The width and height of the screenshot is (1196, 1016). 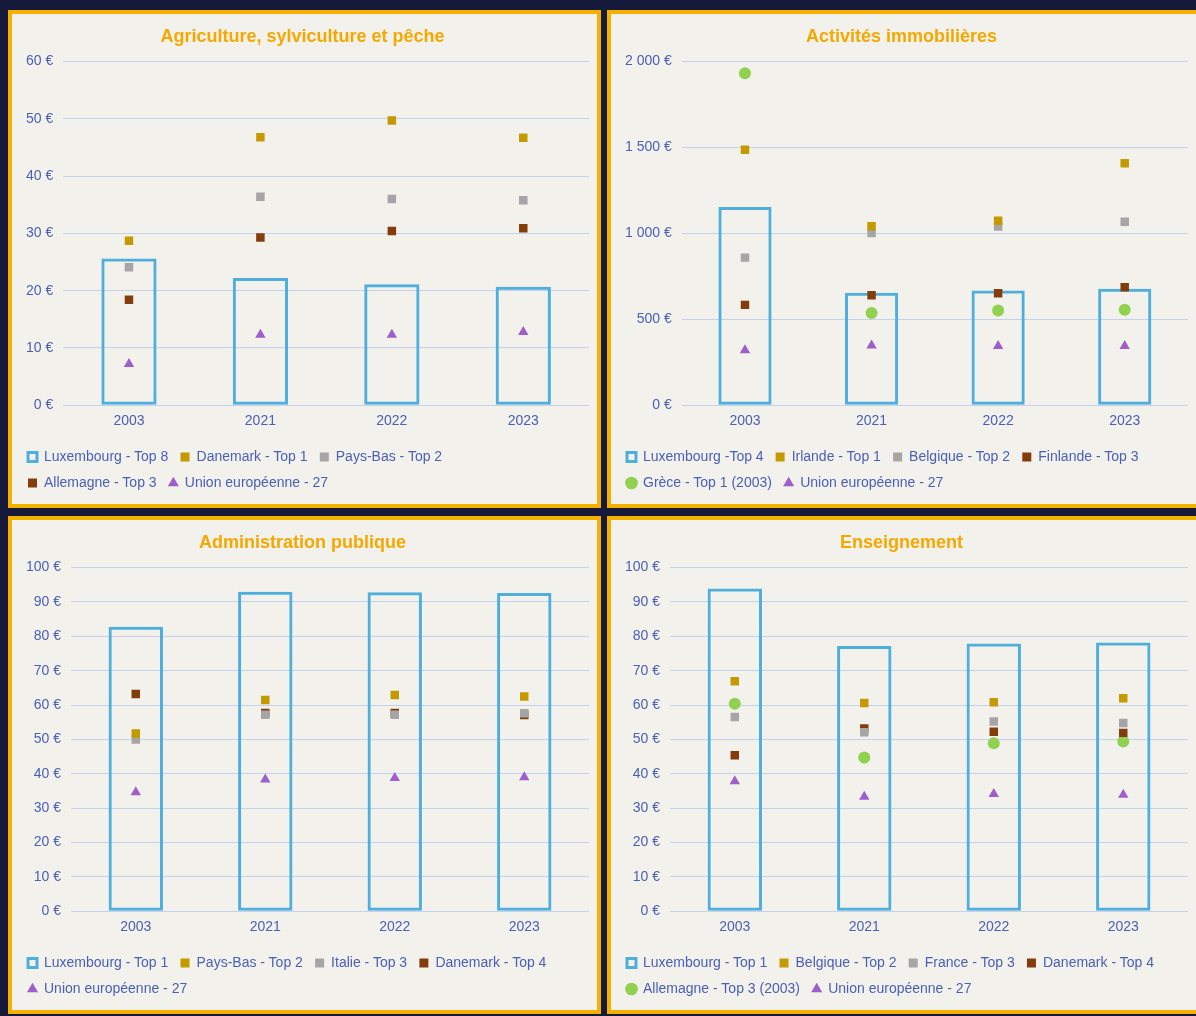 I want to click on legend-label: France - Top 3, so click(x=969, y=961).